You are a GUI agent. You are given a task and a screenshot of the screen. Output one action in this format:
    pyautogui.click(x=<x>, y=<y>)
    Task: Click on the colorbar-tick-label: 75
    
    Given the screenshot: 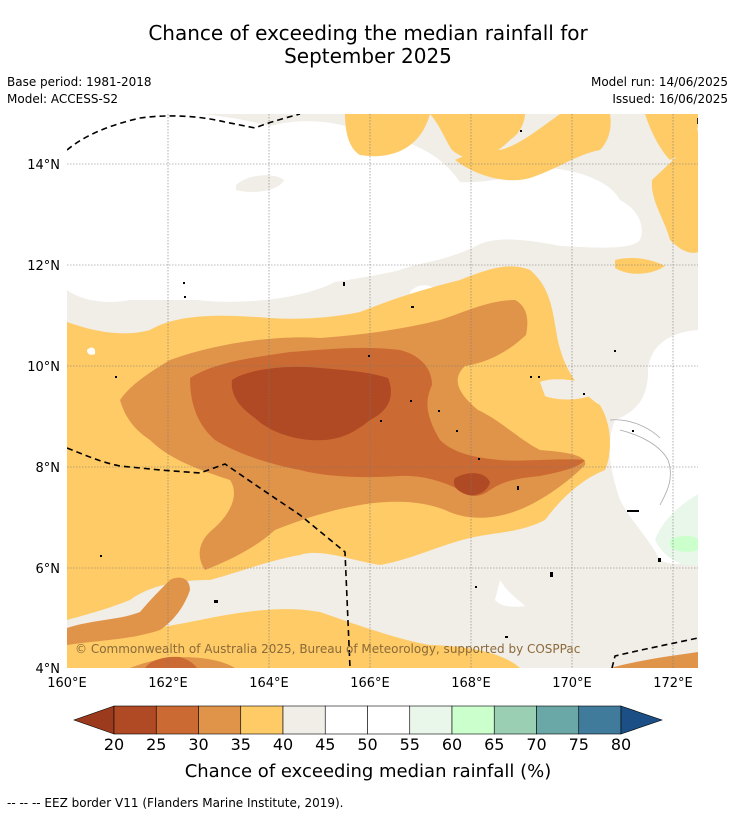 What is the action you would take?
    pyautogui.click(x=578, y=744)
    